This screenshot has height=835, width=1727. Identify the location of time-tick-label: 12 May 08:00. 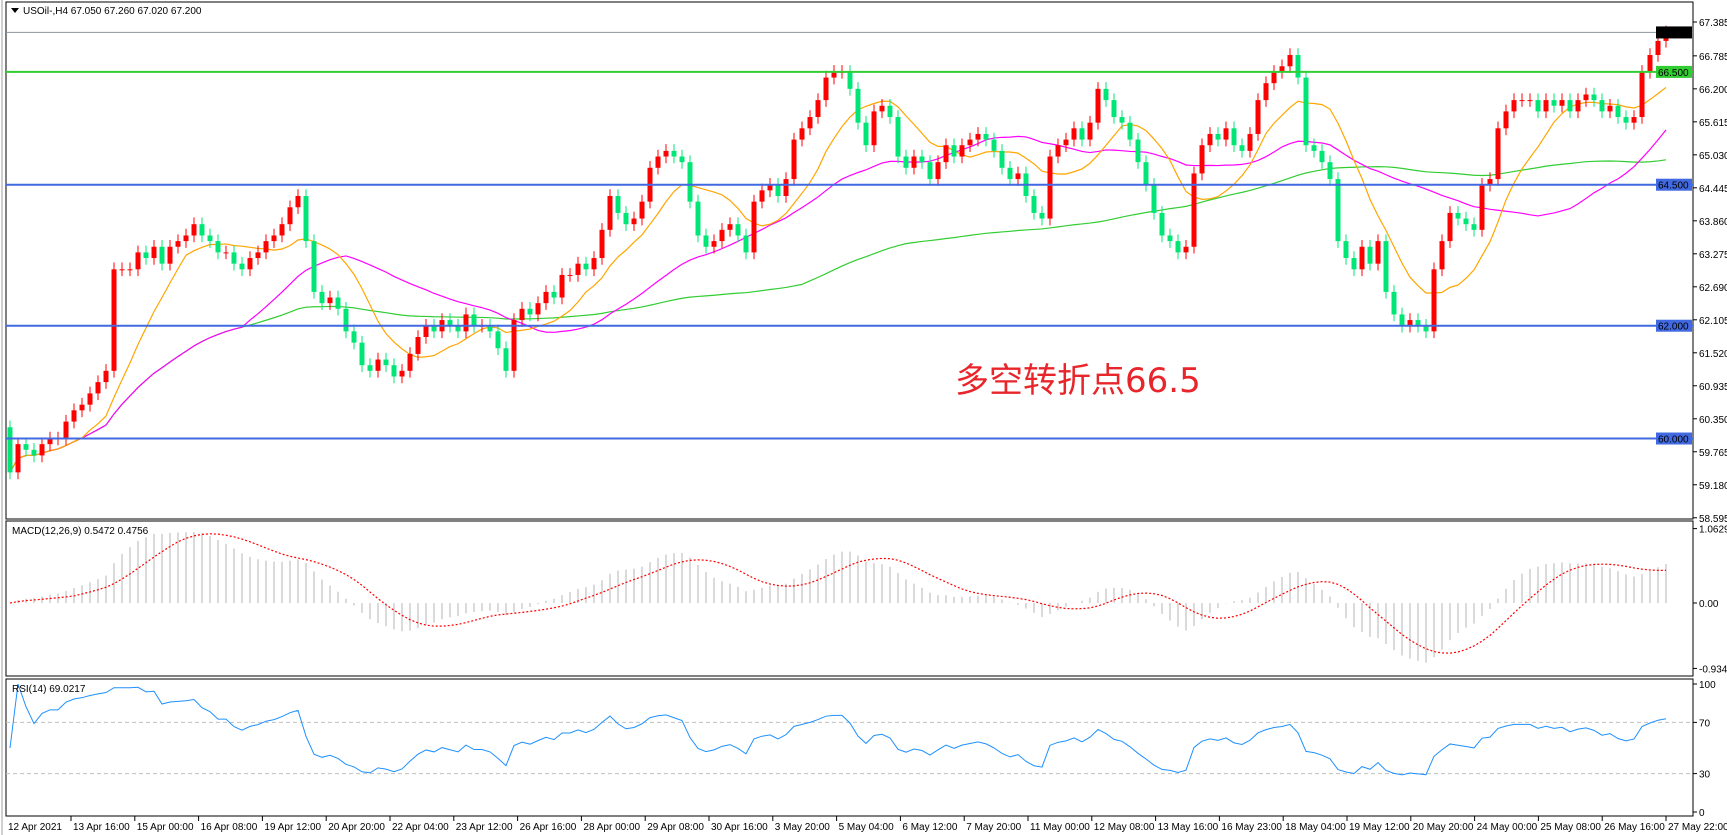
(1124, 827).